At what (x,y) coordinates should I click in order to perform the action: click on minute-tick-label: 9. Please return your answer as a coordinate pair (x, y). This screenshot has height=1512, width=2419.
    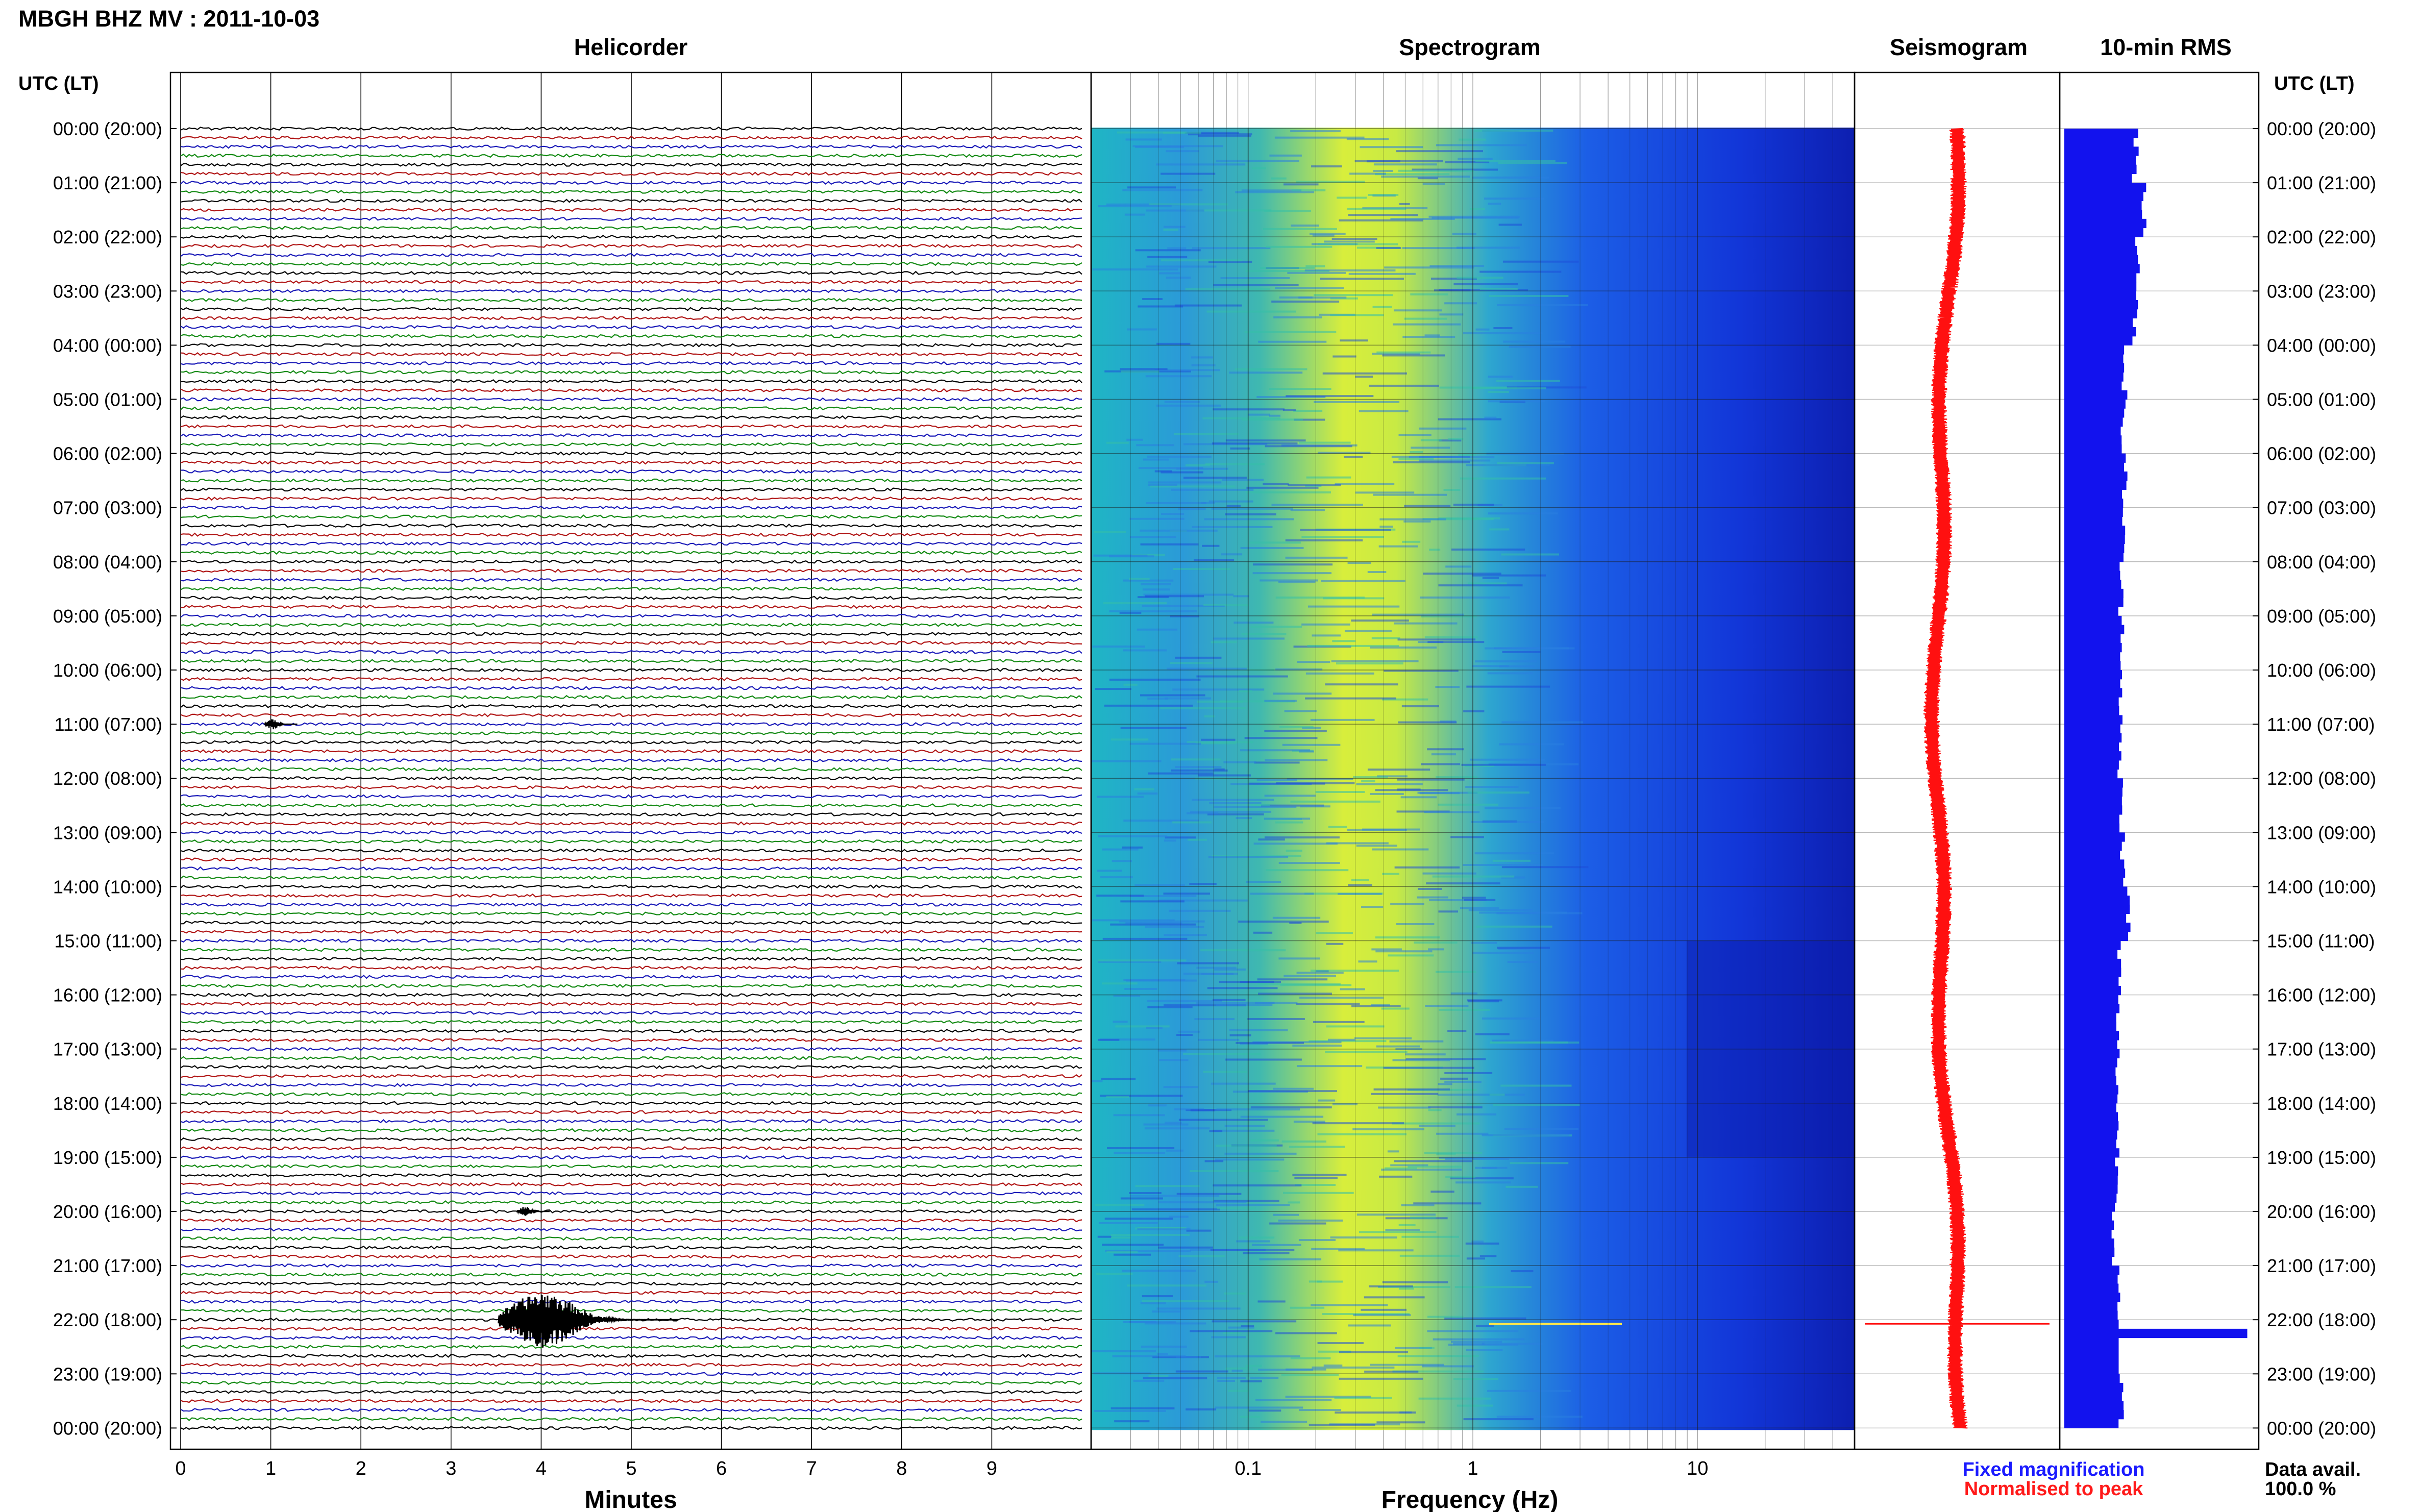
    Looking at the image, I should click on (991, 1468).